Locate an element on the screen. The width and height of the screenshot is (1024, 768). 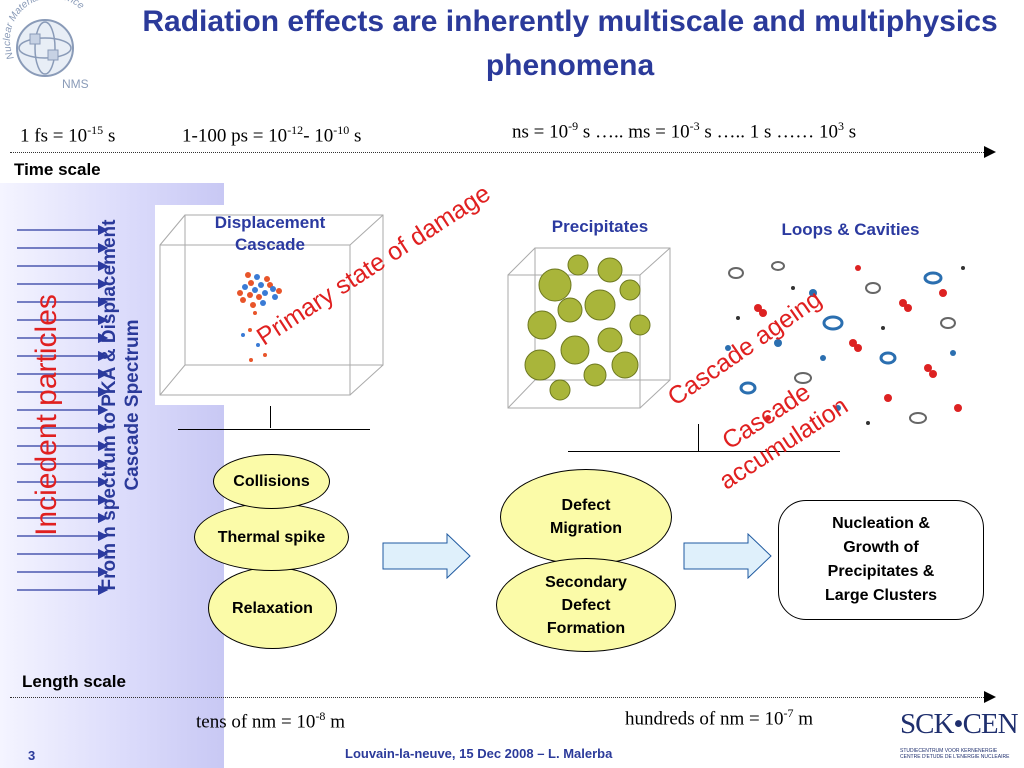
displacement-cascade-cube is located at coordinates (270, 305).